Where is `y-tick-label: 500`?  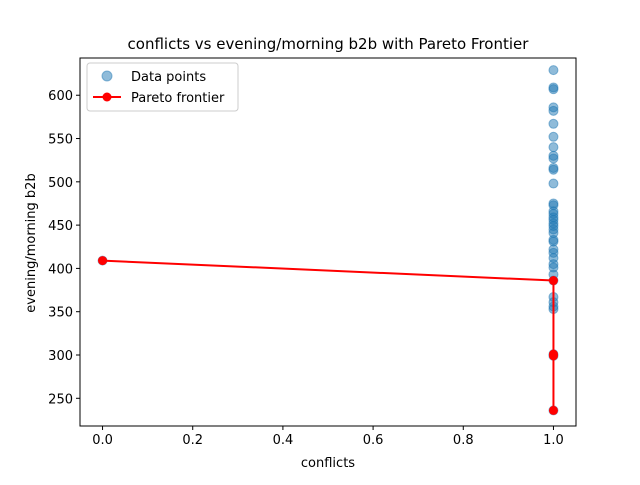
y-tick-label: 500 is located at coordinates (60, 183).